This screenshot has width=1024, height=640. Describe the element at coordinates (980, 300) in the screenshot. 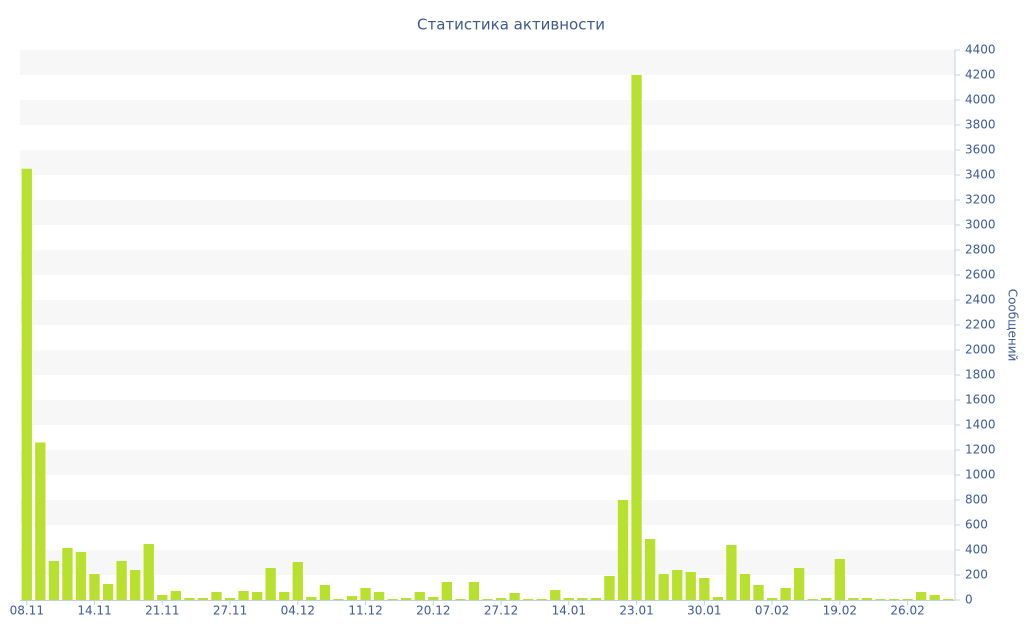

I see `y-tick-label: 2400` at that location.